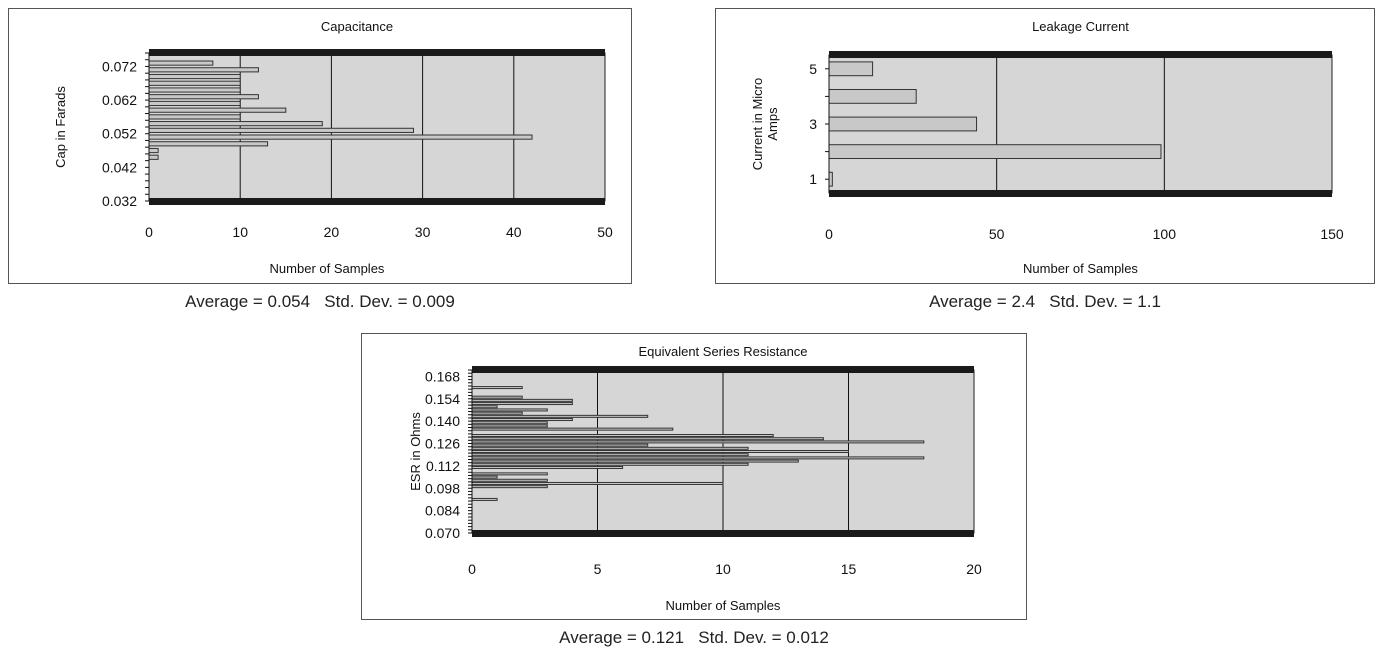 The image size is (1385, 658). I want to click on esr-y-tick-label: 0.070, so click(442, 533).